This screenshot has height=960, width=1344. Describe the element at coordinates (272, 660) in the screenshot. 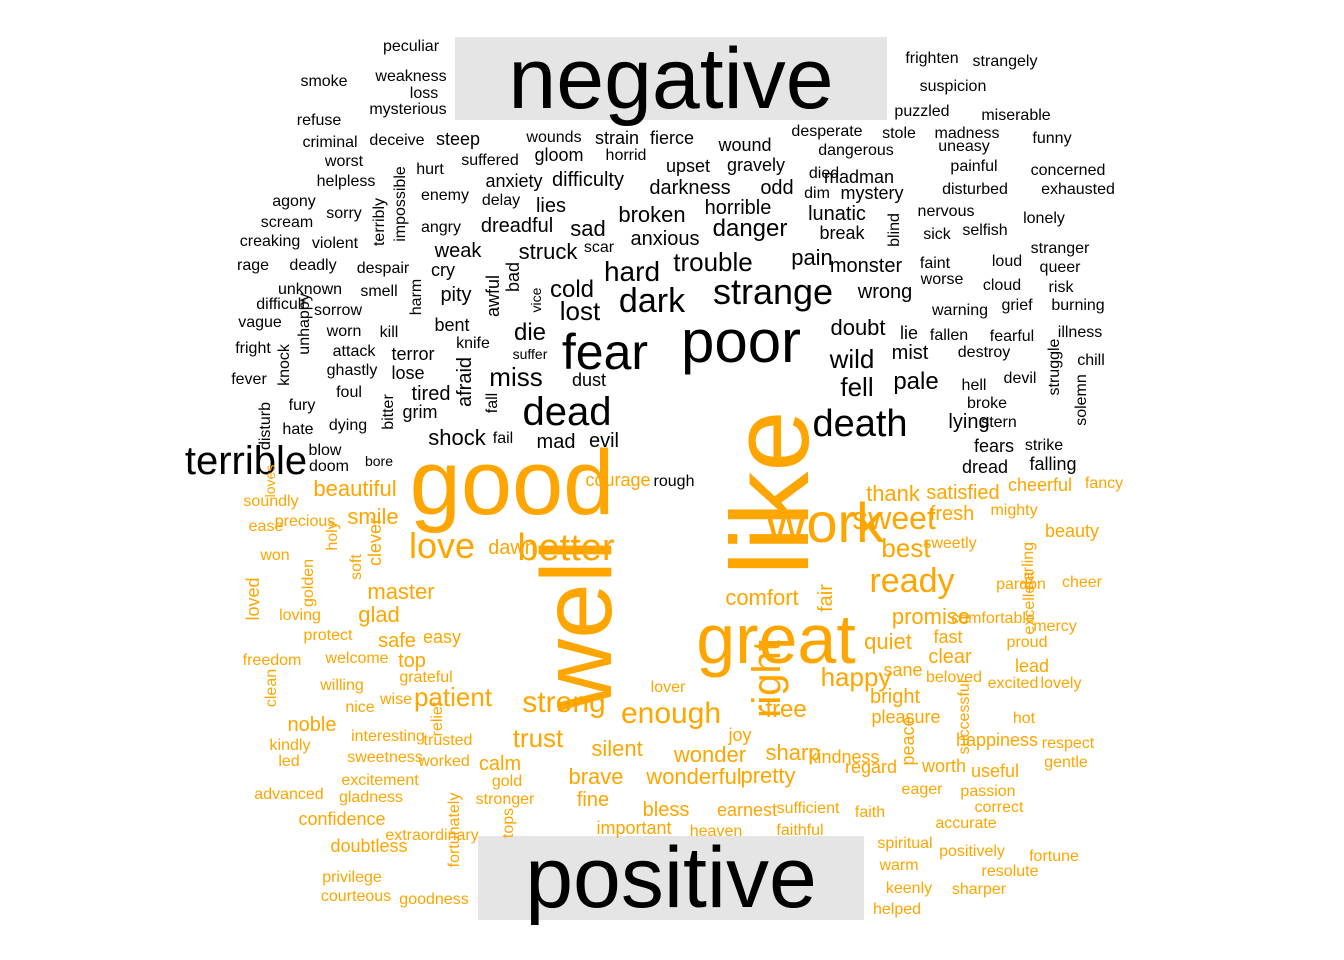

I see `word-freedom: freedom` at that location.